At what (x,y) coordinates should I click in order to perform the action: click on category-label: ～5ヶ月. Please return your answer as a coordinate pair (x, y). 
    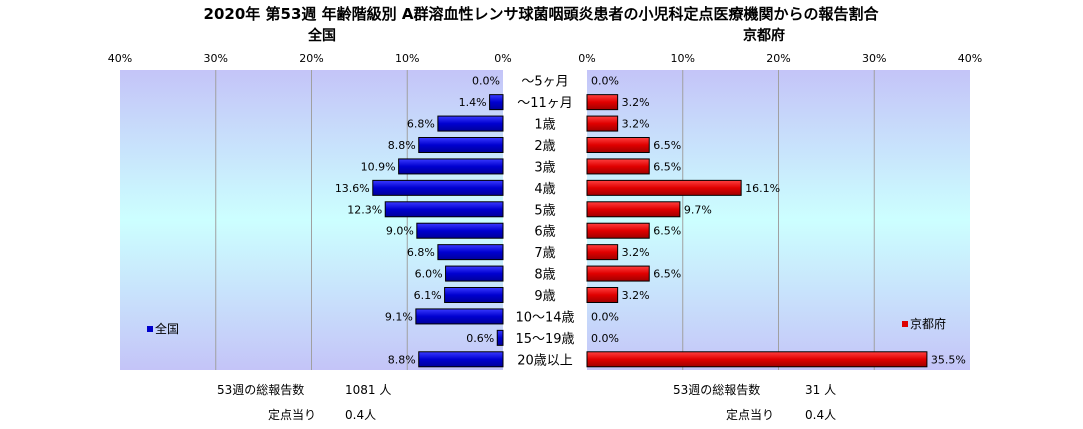
    Looking at the image, I should click on (544, 82).